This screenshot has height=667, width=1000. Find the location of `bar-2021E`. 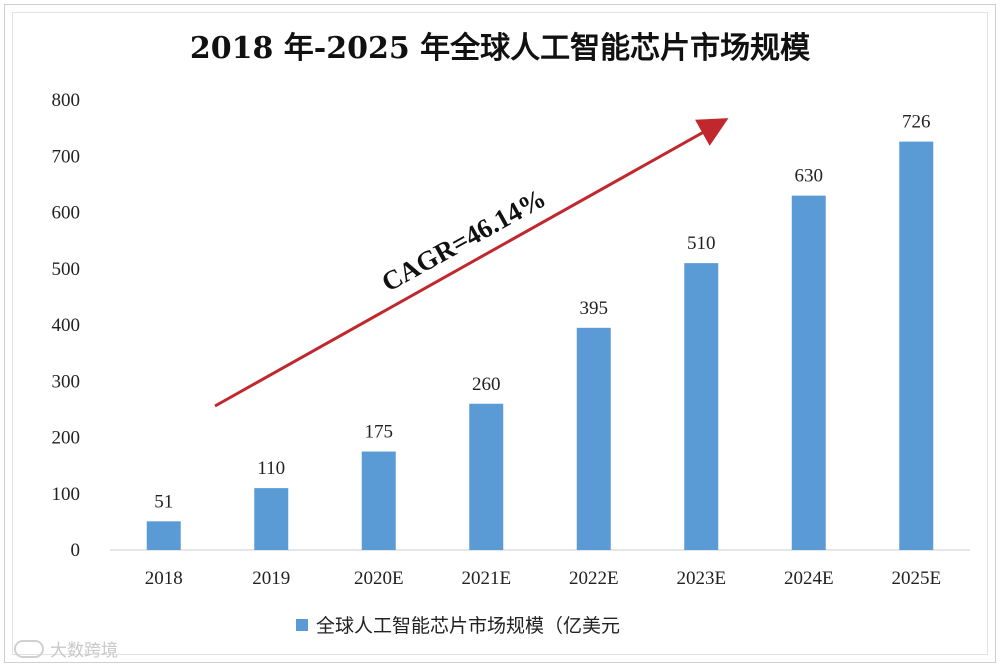

bar-2021E is located at coordinates (486, 476).